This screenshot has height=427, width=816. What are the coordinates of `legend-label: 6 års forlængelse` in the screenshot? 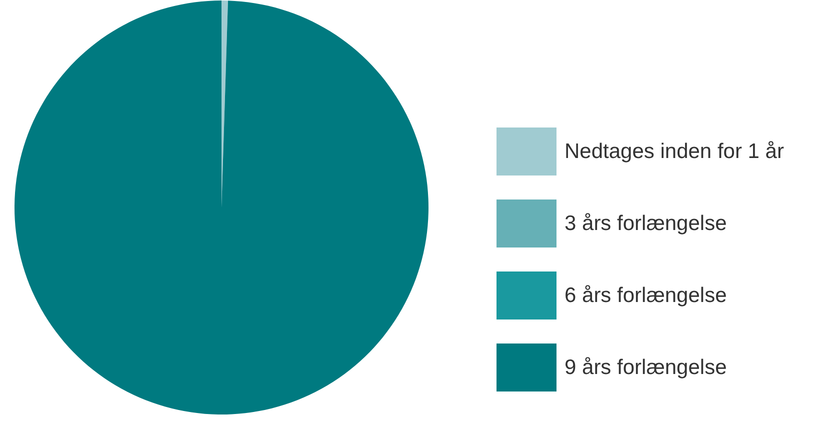 It's located at (645, 295).